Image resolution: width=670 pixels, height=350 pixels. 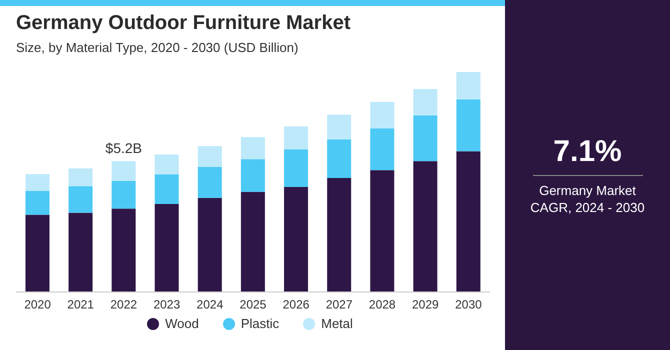 What do you see at coordinates (166, 305) in the screenshot?
I see `x-tick-label: 2023` at bounding box center [166, 305].